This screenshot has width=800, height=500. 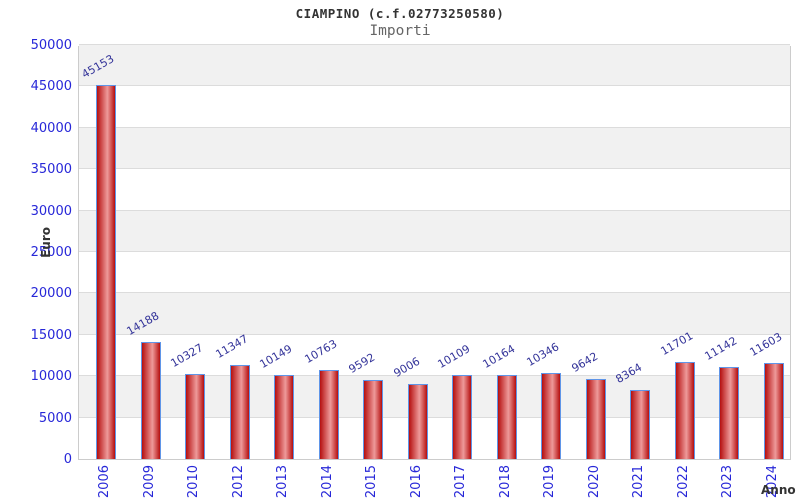 I want to click on y-tick-label: 25000, so click(x=51, y=252).